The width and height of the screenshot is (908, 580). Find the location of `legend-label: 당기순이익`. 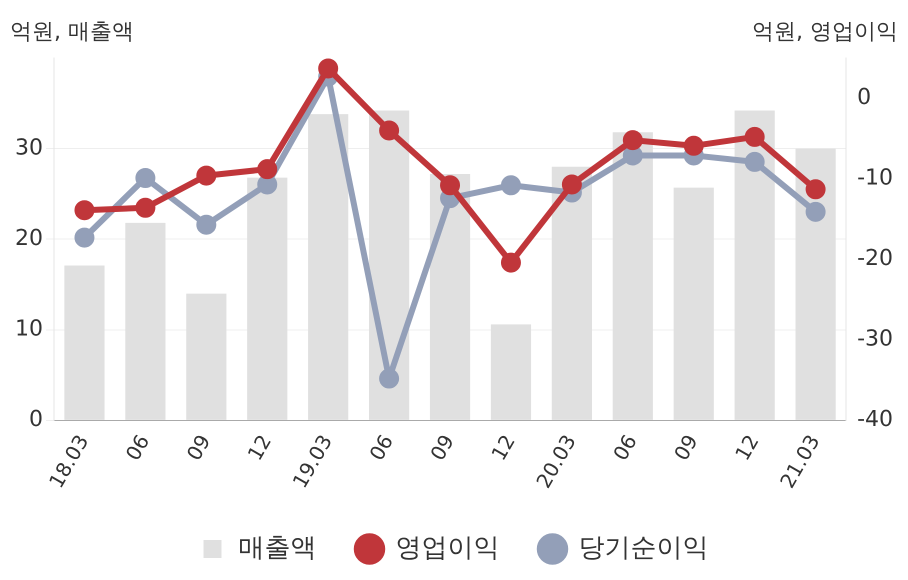

legend-label: 당기순이익 is located at coordinates (643, 547).